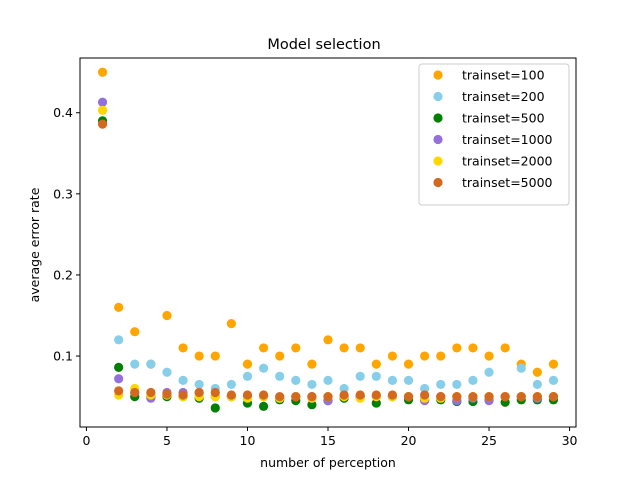 The height and width of the screenshot is (480, 640). Describe the element at coordinates (503, 118) in the screenshot. I see `legend-label: trainset=500` at that location.